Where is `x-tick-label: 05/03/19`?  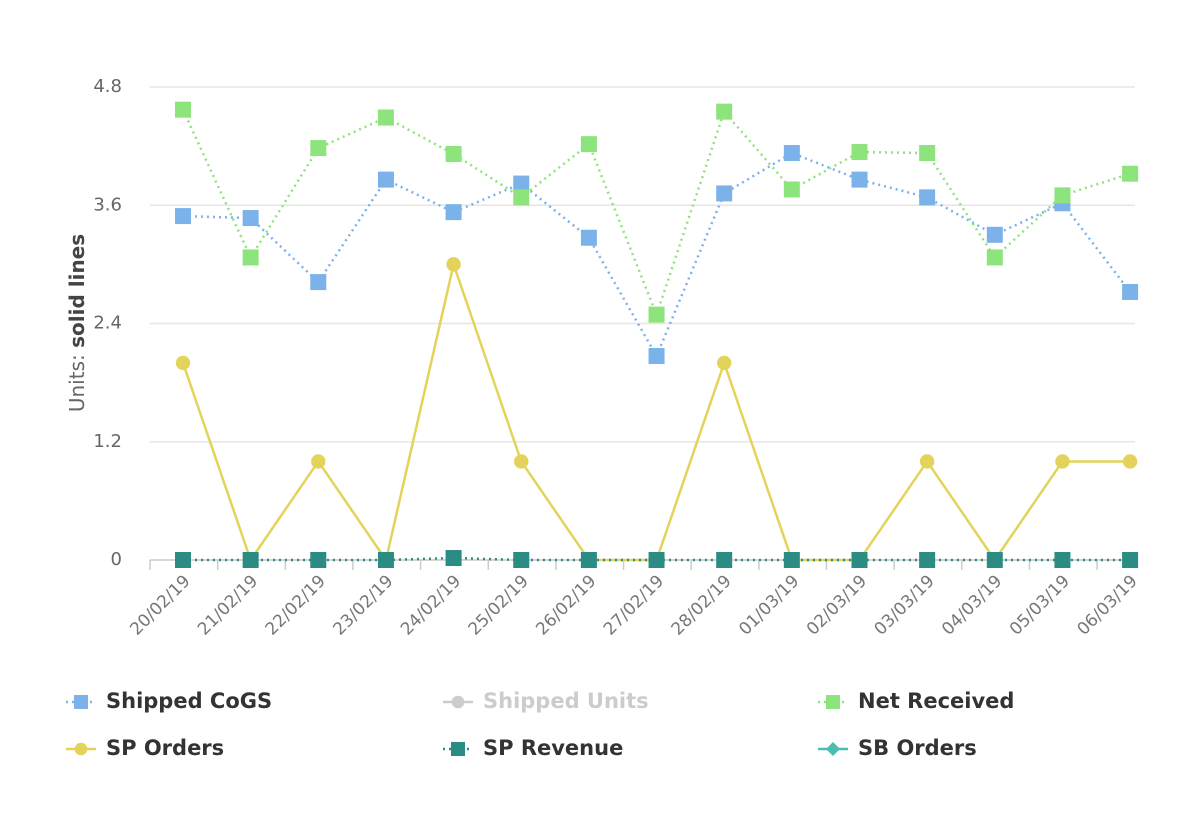 x-tick-label: 05/03/19 is located at coordinates (1040, 605).